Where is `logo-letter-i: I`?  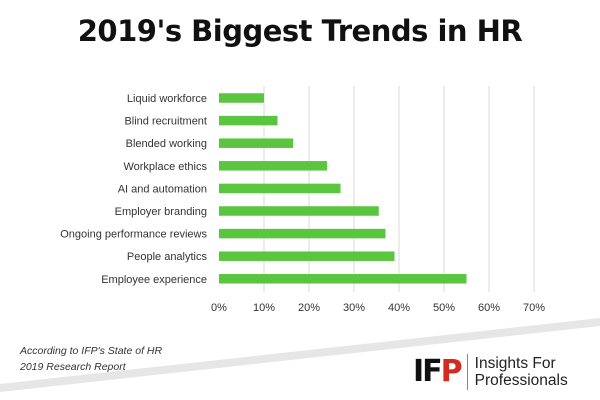
logo-letter-i: I is located at coordinates (418, 371).